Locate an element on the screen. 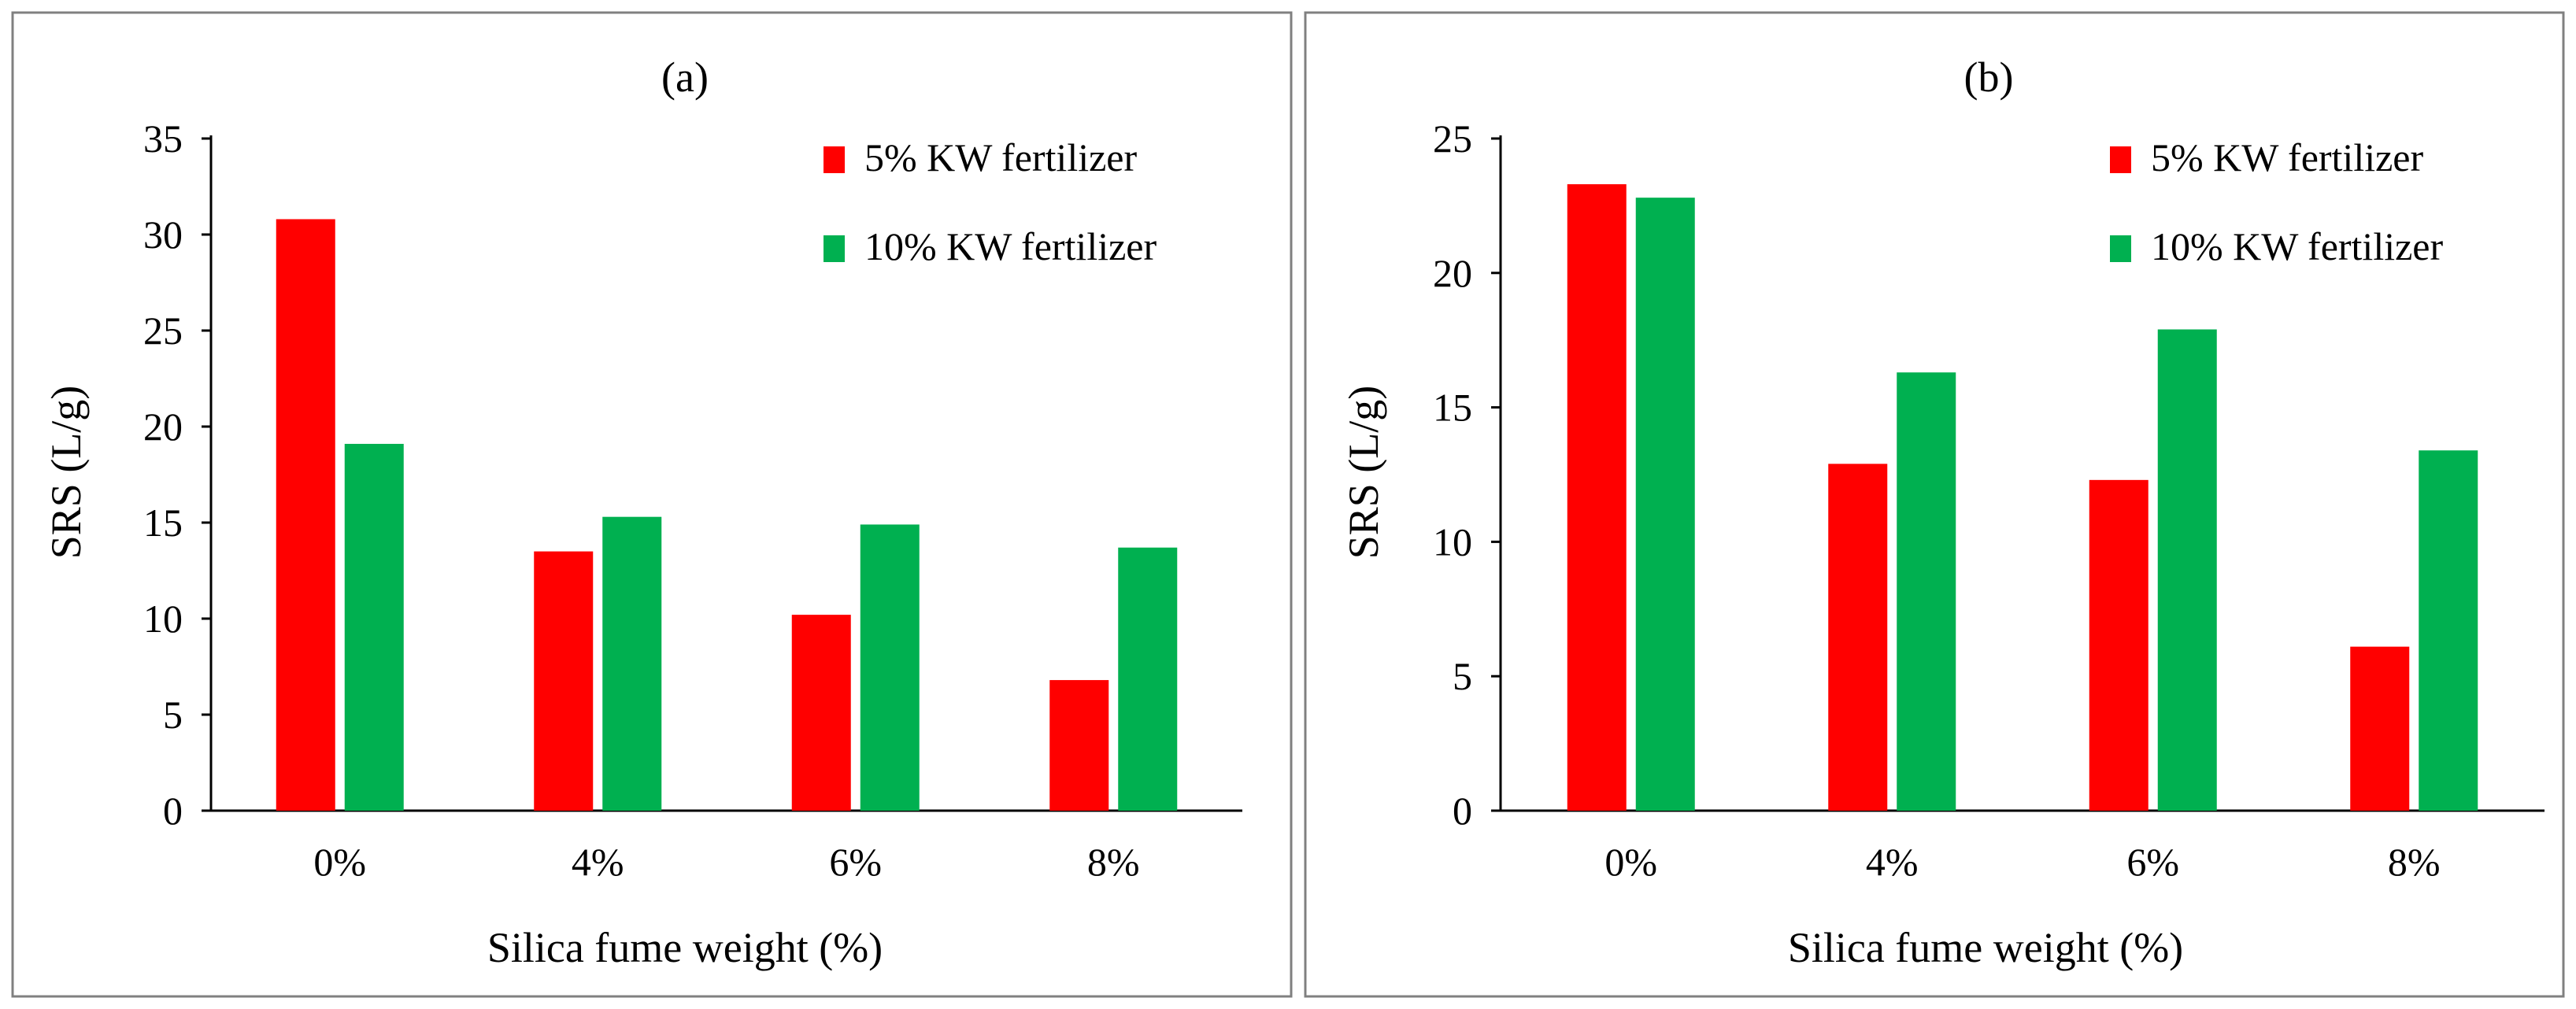  chart-title: (a) is located at coordinates (685, 77).